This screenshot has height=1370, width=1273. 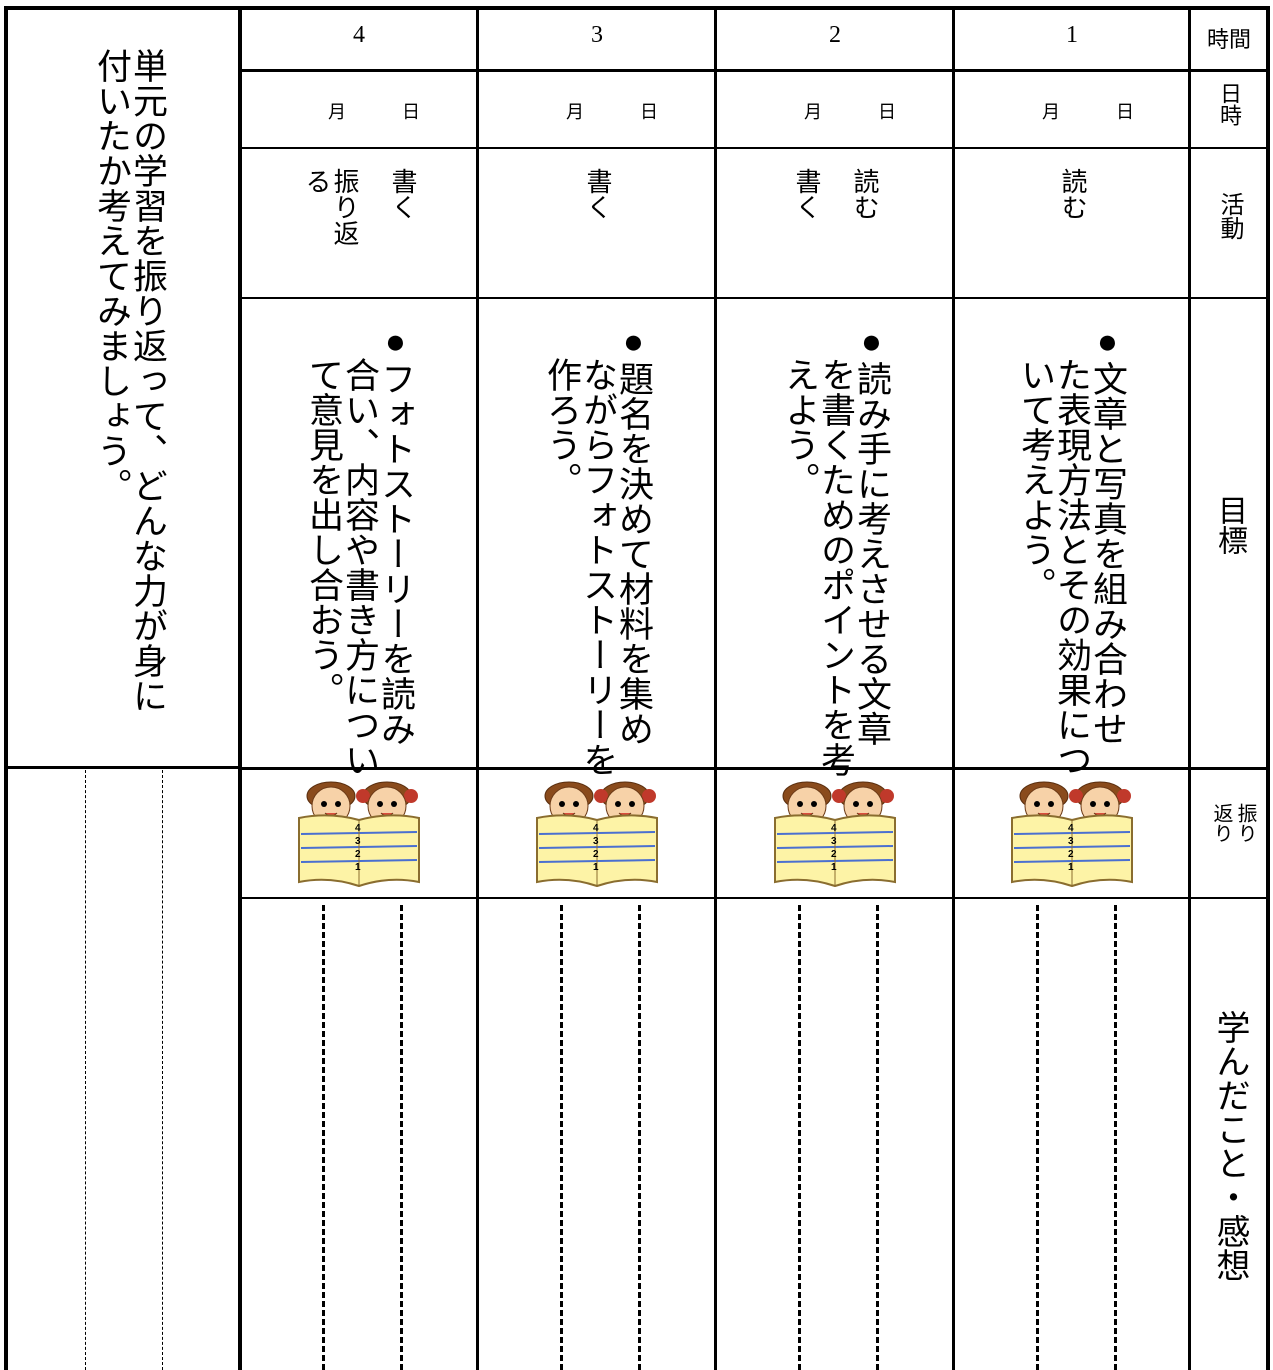 I want to click on session-number: 3, so click(x=597, y=35).